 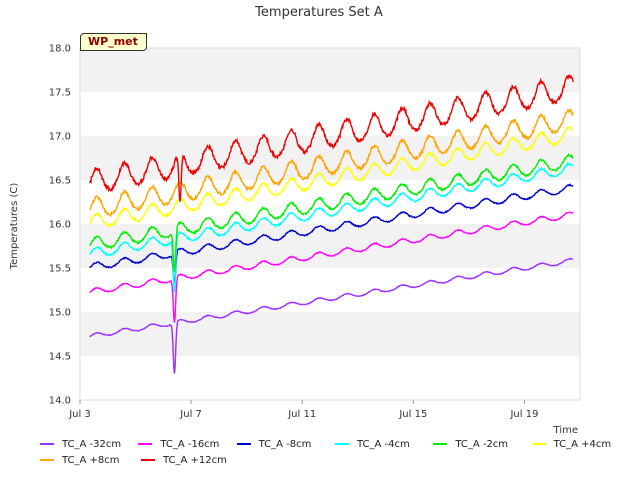 I want to click on y-tick-label: 17.0, so click(x=60, y=137).